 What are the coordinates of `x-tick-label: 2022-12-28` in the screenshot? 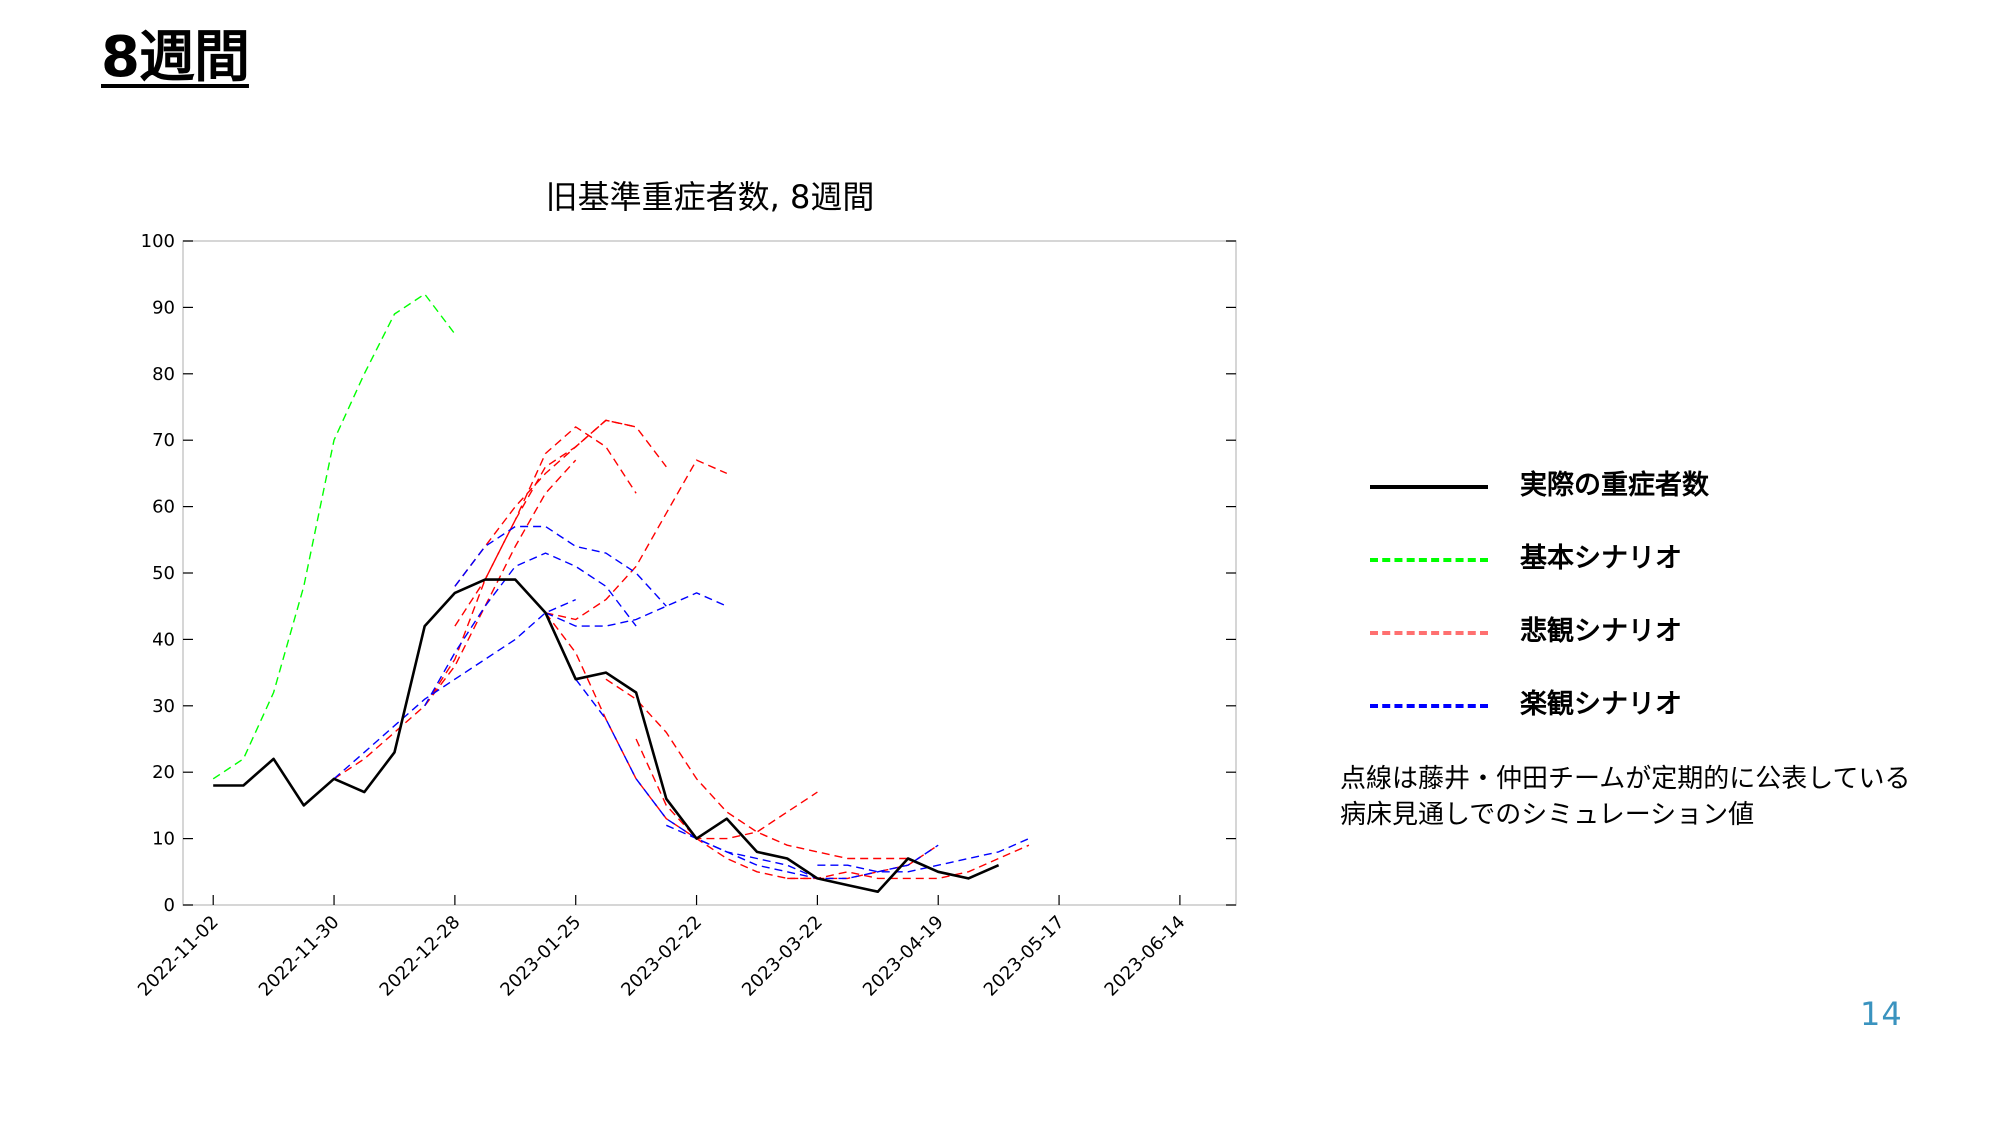 It's located at (420, 956).